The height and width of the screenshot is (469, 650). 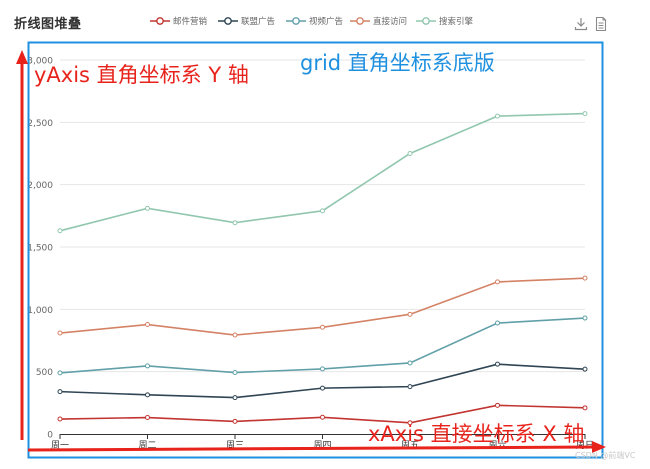 I want to click on download-icon, so click(x=581, y=24).